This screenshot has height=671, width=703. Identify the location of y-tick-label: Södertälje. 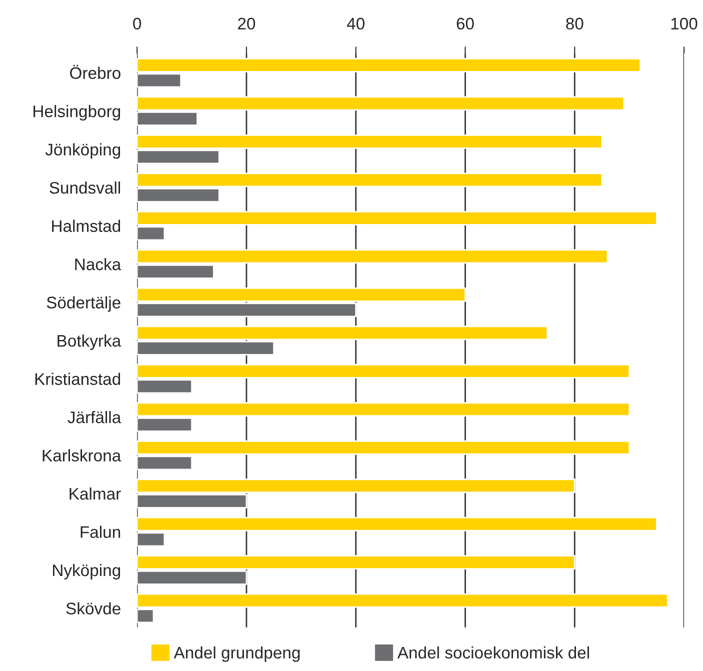
(83, 304).